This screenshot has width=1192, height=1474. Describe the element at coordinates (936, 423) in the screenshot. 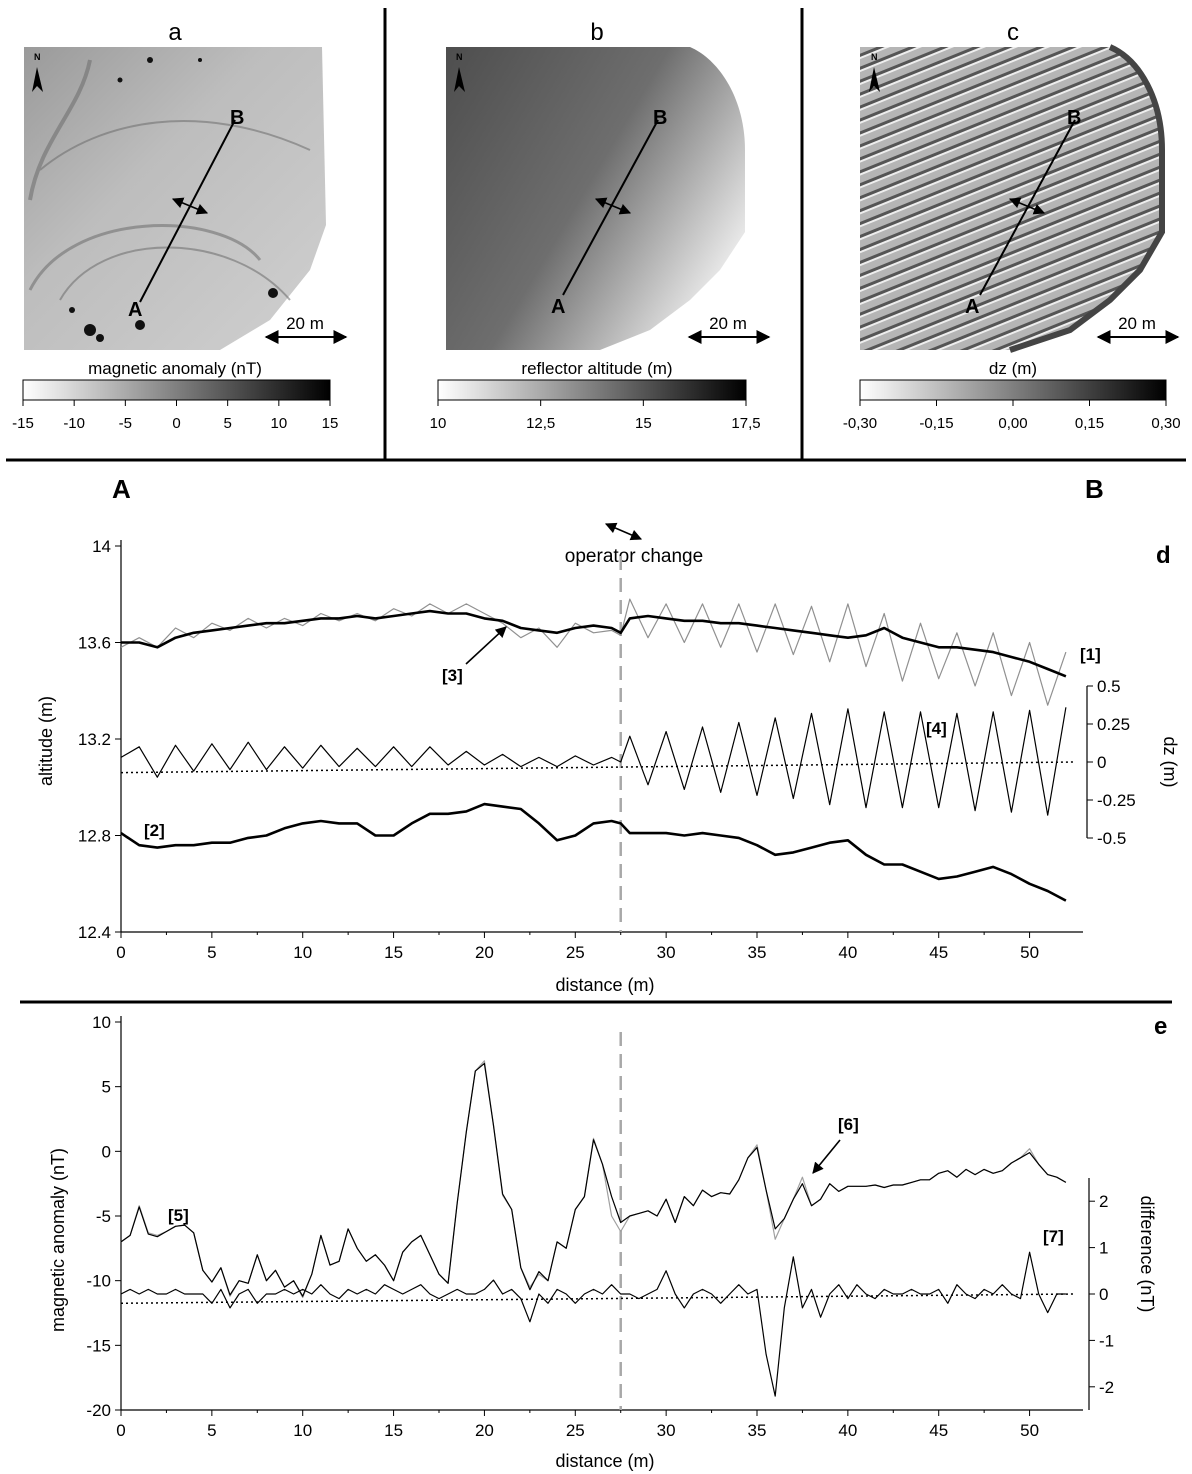

I see `colorbar-tick-label: -0,15` at that location.